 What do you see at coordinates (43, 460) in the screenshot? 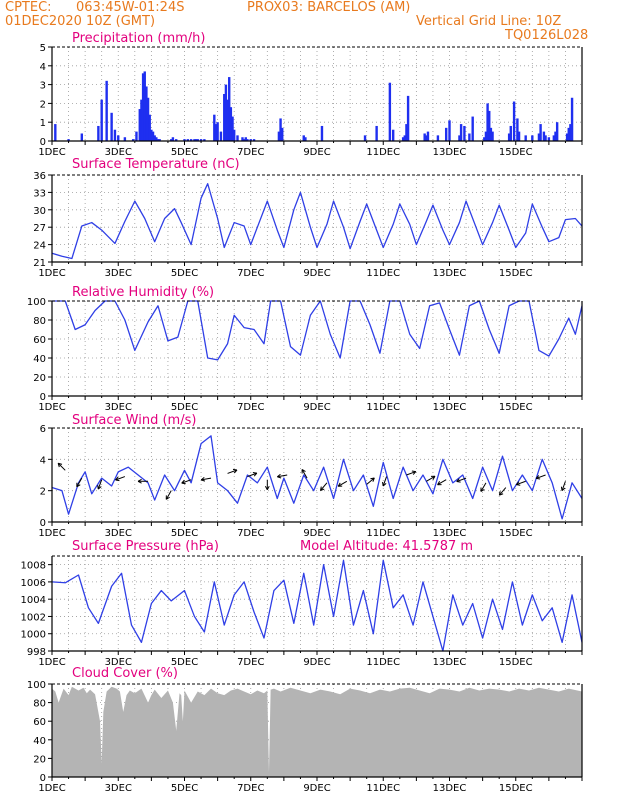
I see `wind-ytick-label: 4` at bounding box center [43, 460].